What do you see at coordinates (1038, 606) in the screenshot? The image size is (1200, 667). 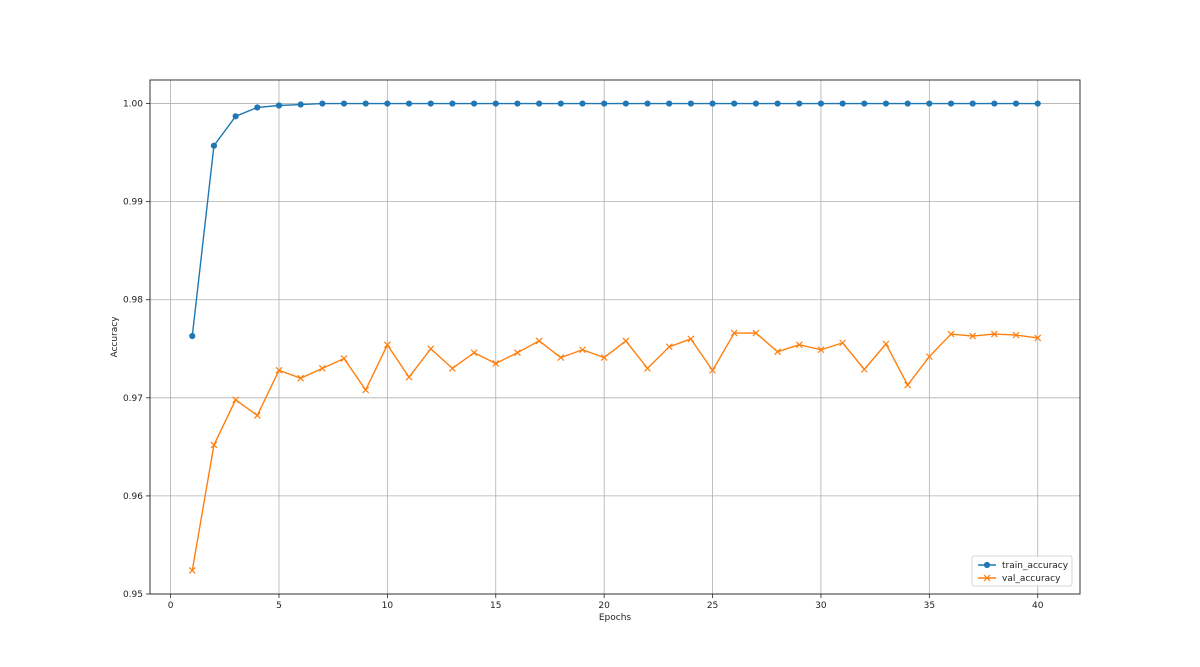 I see `x-tick-label: 40` at bounding box center [1038, 606].